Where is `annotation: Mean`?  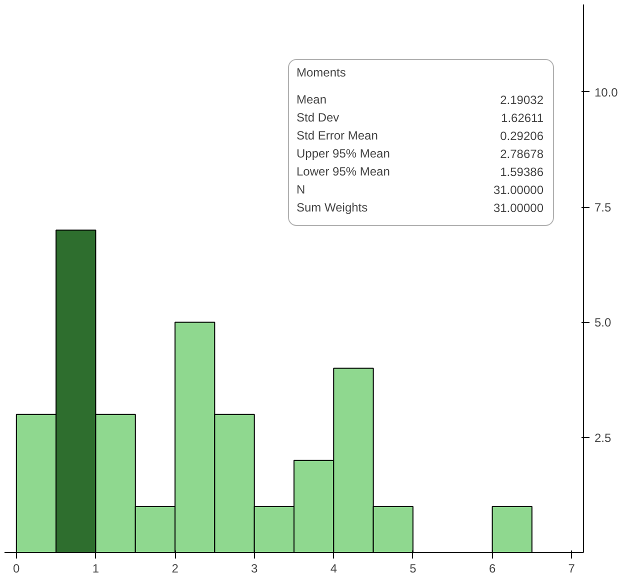
annotation: Mean is located at coordinates (311, 99).